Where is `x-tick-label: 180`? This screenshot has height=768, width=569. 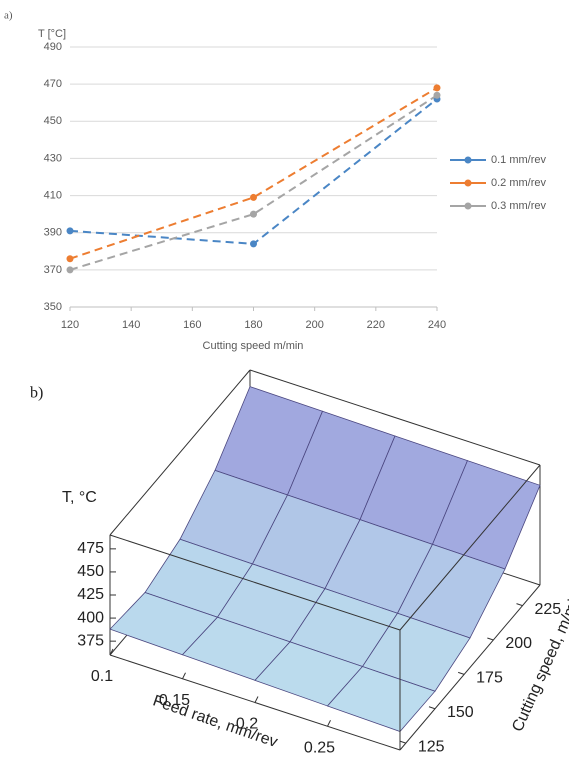
x-tick-label: 180 is located at coordinates (253, 325).